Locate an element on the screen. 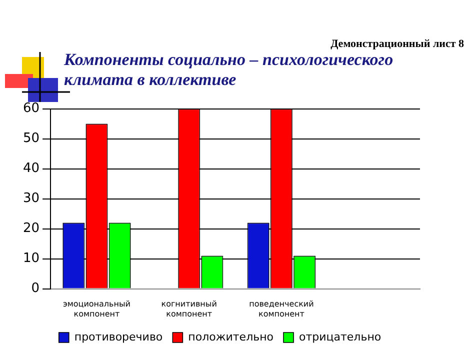 The width and height of the screenshot is (474, 355). y-tick-label: 60 is located at coordinates (31, 108).